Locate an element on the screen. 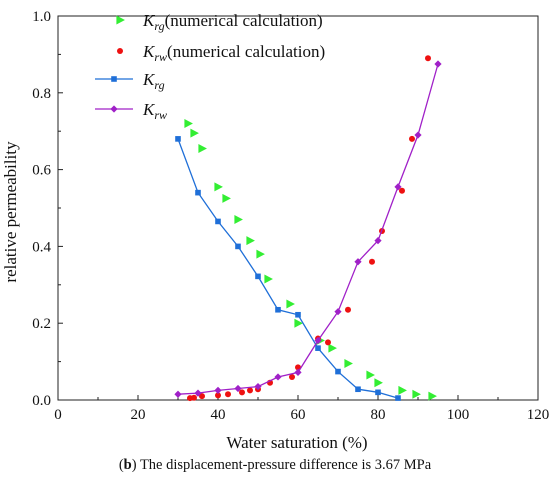 The width and height of the screenshot is (550, 483). x-tick-label: 0 is located at coordinates (58, 415).